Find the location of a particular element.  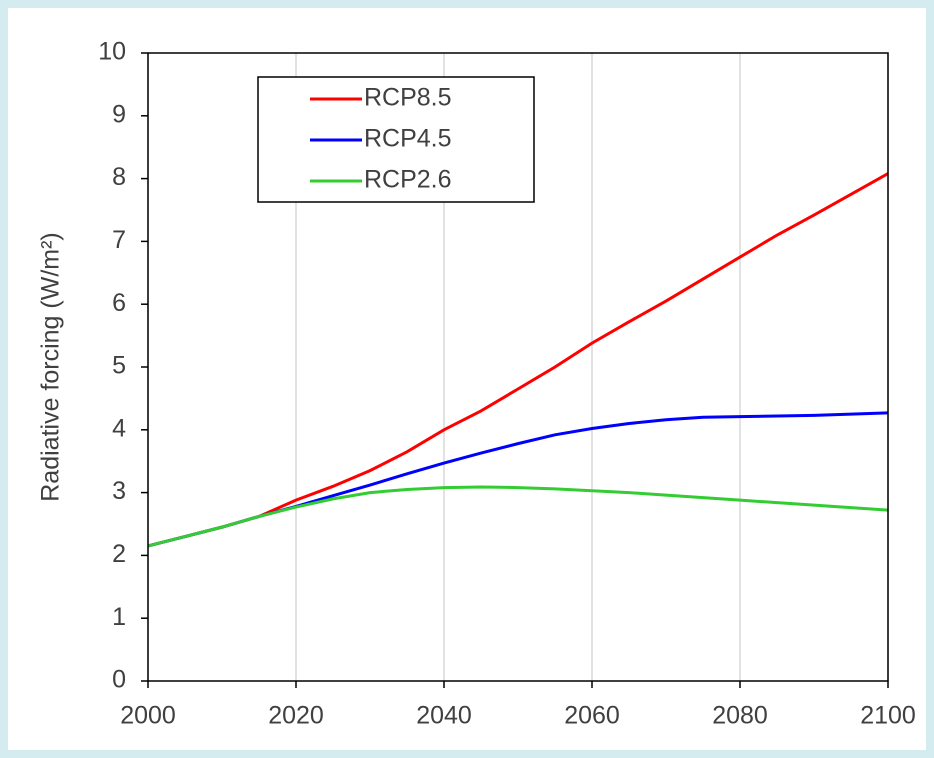

y-tick-label: 4 is located at coordinates (119, 428).